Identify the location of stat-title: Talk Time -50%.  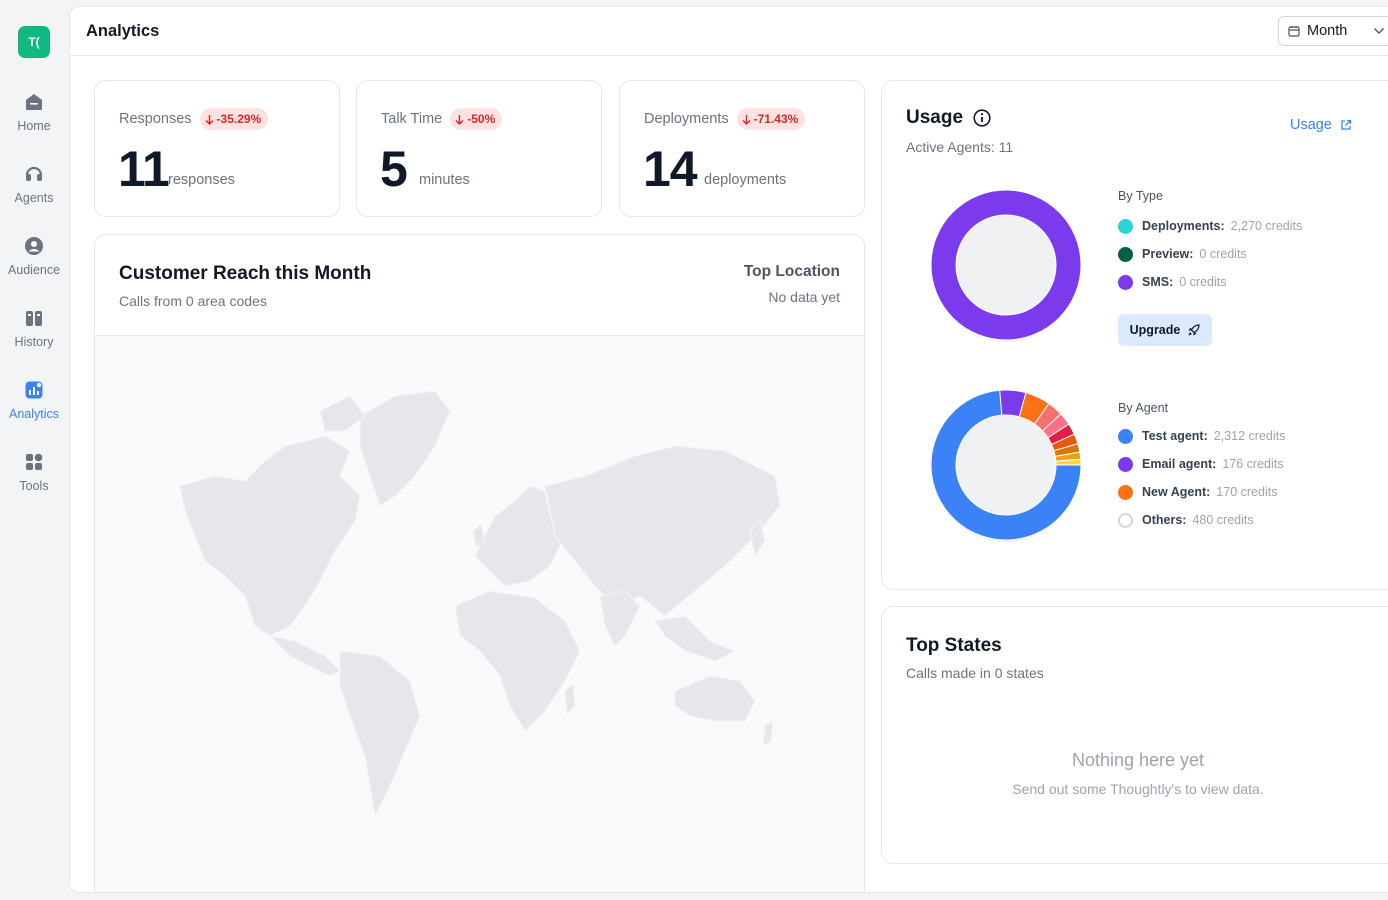
(442, 119).